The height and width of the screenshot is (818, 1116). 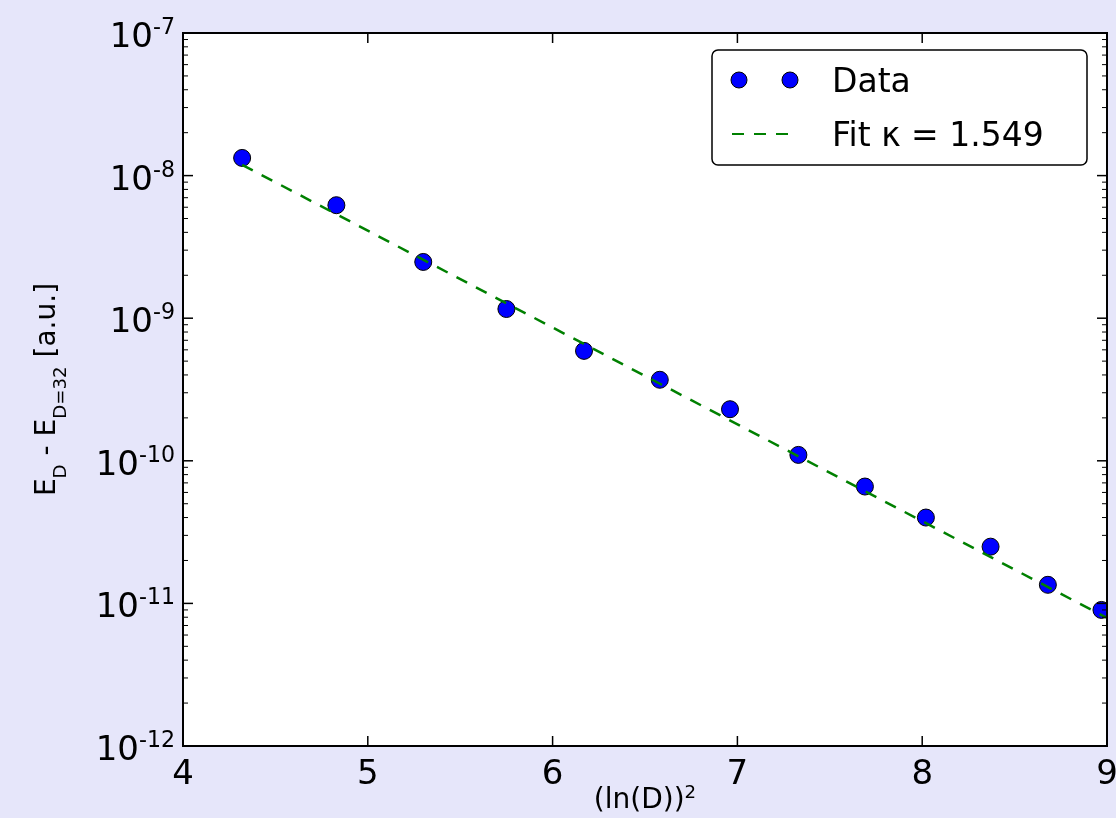 I want to click on y-tick-label: 10$^{-11}$, so click(x=135, y=604).